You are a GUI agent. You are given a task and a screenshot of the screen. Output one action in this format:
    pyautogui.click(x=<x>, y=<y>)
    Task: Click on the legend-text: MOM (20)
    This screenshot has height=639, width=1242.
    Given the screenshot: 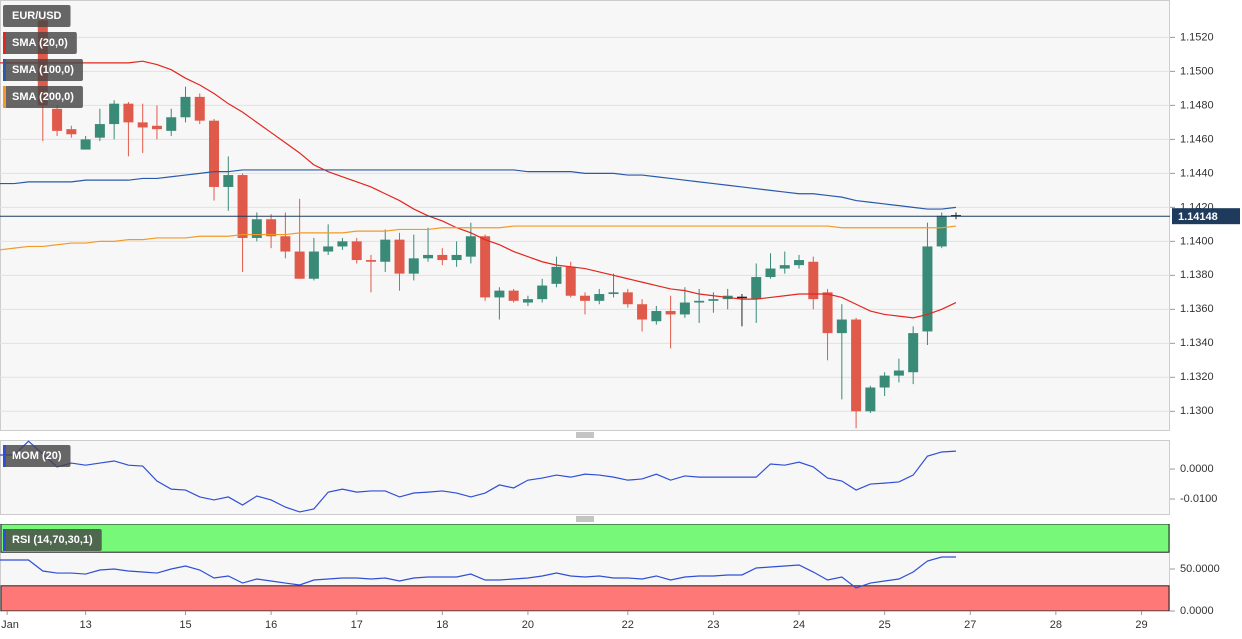 What is the action you would take?
    pyautogui.click(x=37, y=456)
    